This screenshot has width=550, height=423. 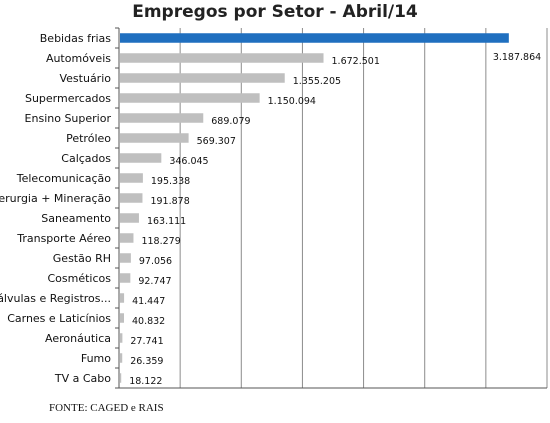 What do you see at coordinates (64, 178) in the screenshot?
I see `category-label: Telecomunicação` at bounding box center [64, 178].